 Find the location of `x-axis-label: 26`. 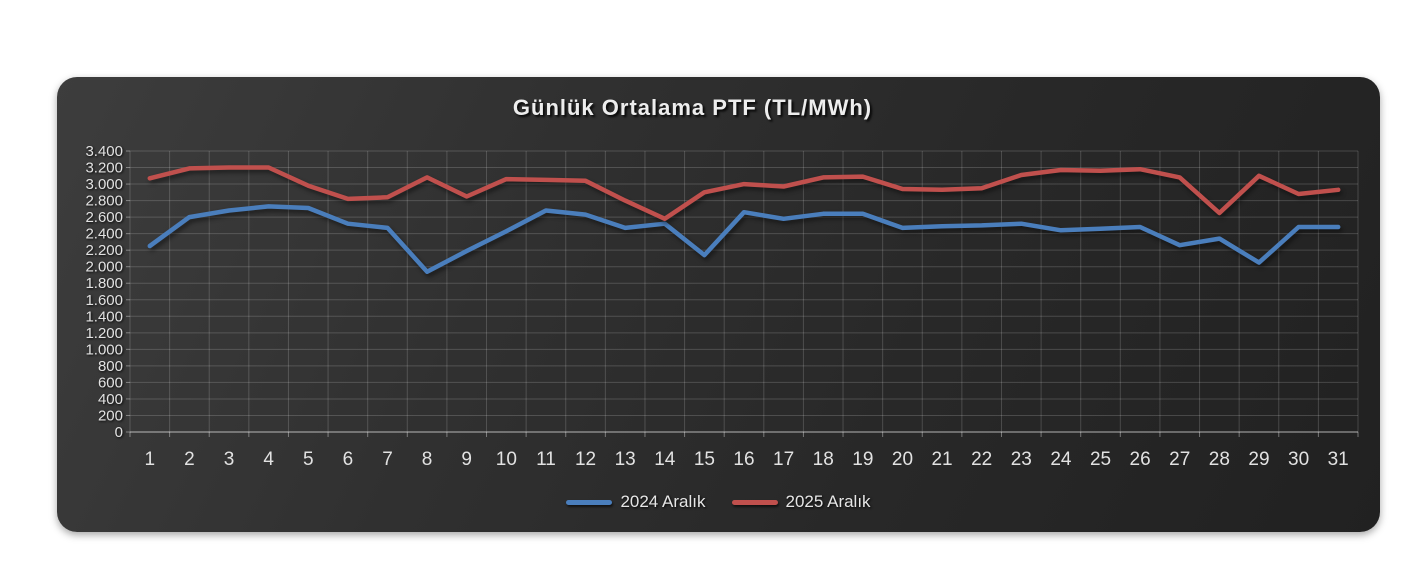

x-axis-label: 26 is located at coordinates (1140, 459).